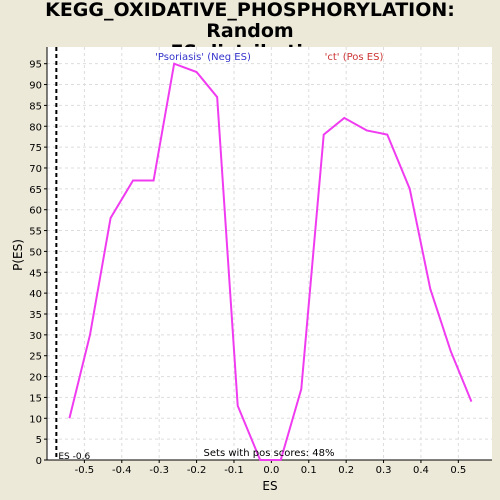 Image resolution: width=500 pixels, height=500 pixels. Describe the element at coordinates (35, 127) in the screenshot. I see `y-tick-label: 80` at that location.